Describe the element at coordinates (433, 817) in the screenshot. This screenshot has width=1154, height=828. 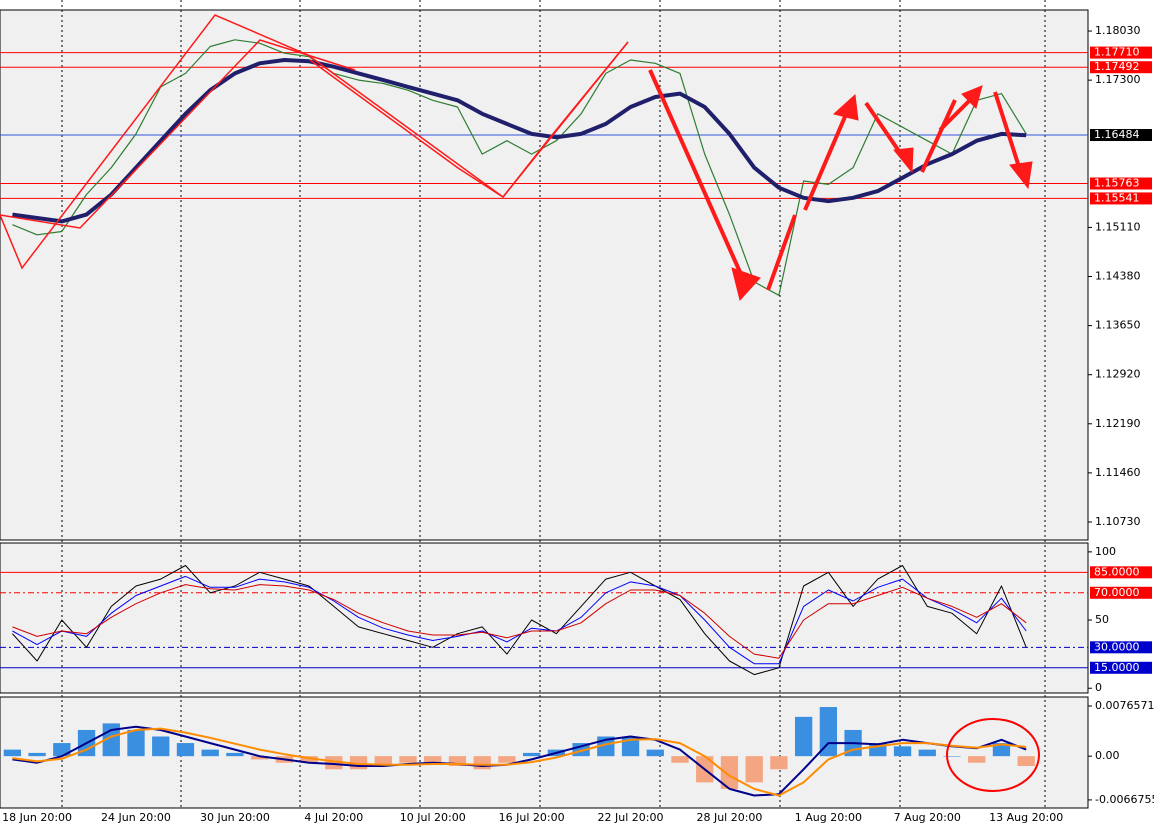
I see `x-tick-label: 10 Jul 20:00` at that location.